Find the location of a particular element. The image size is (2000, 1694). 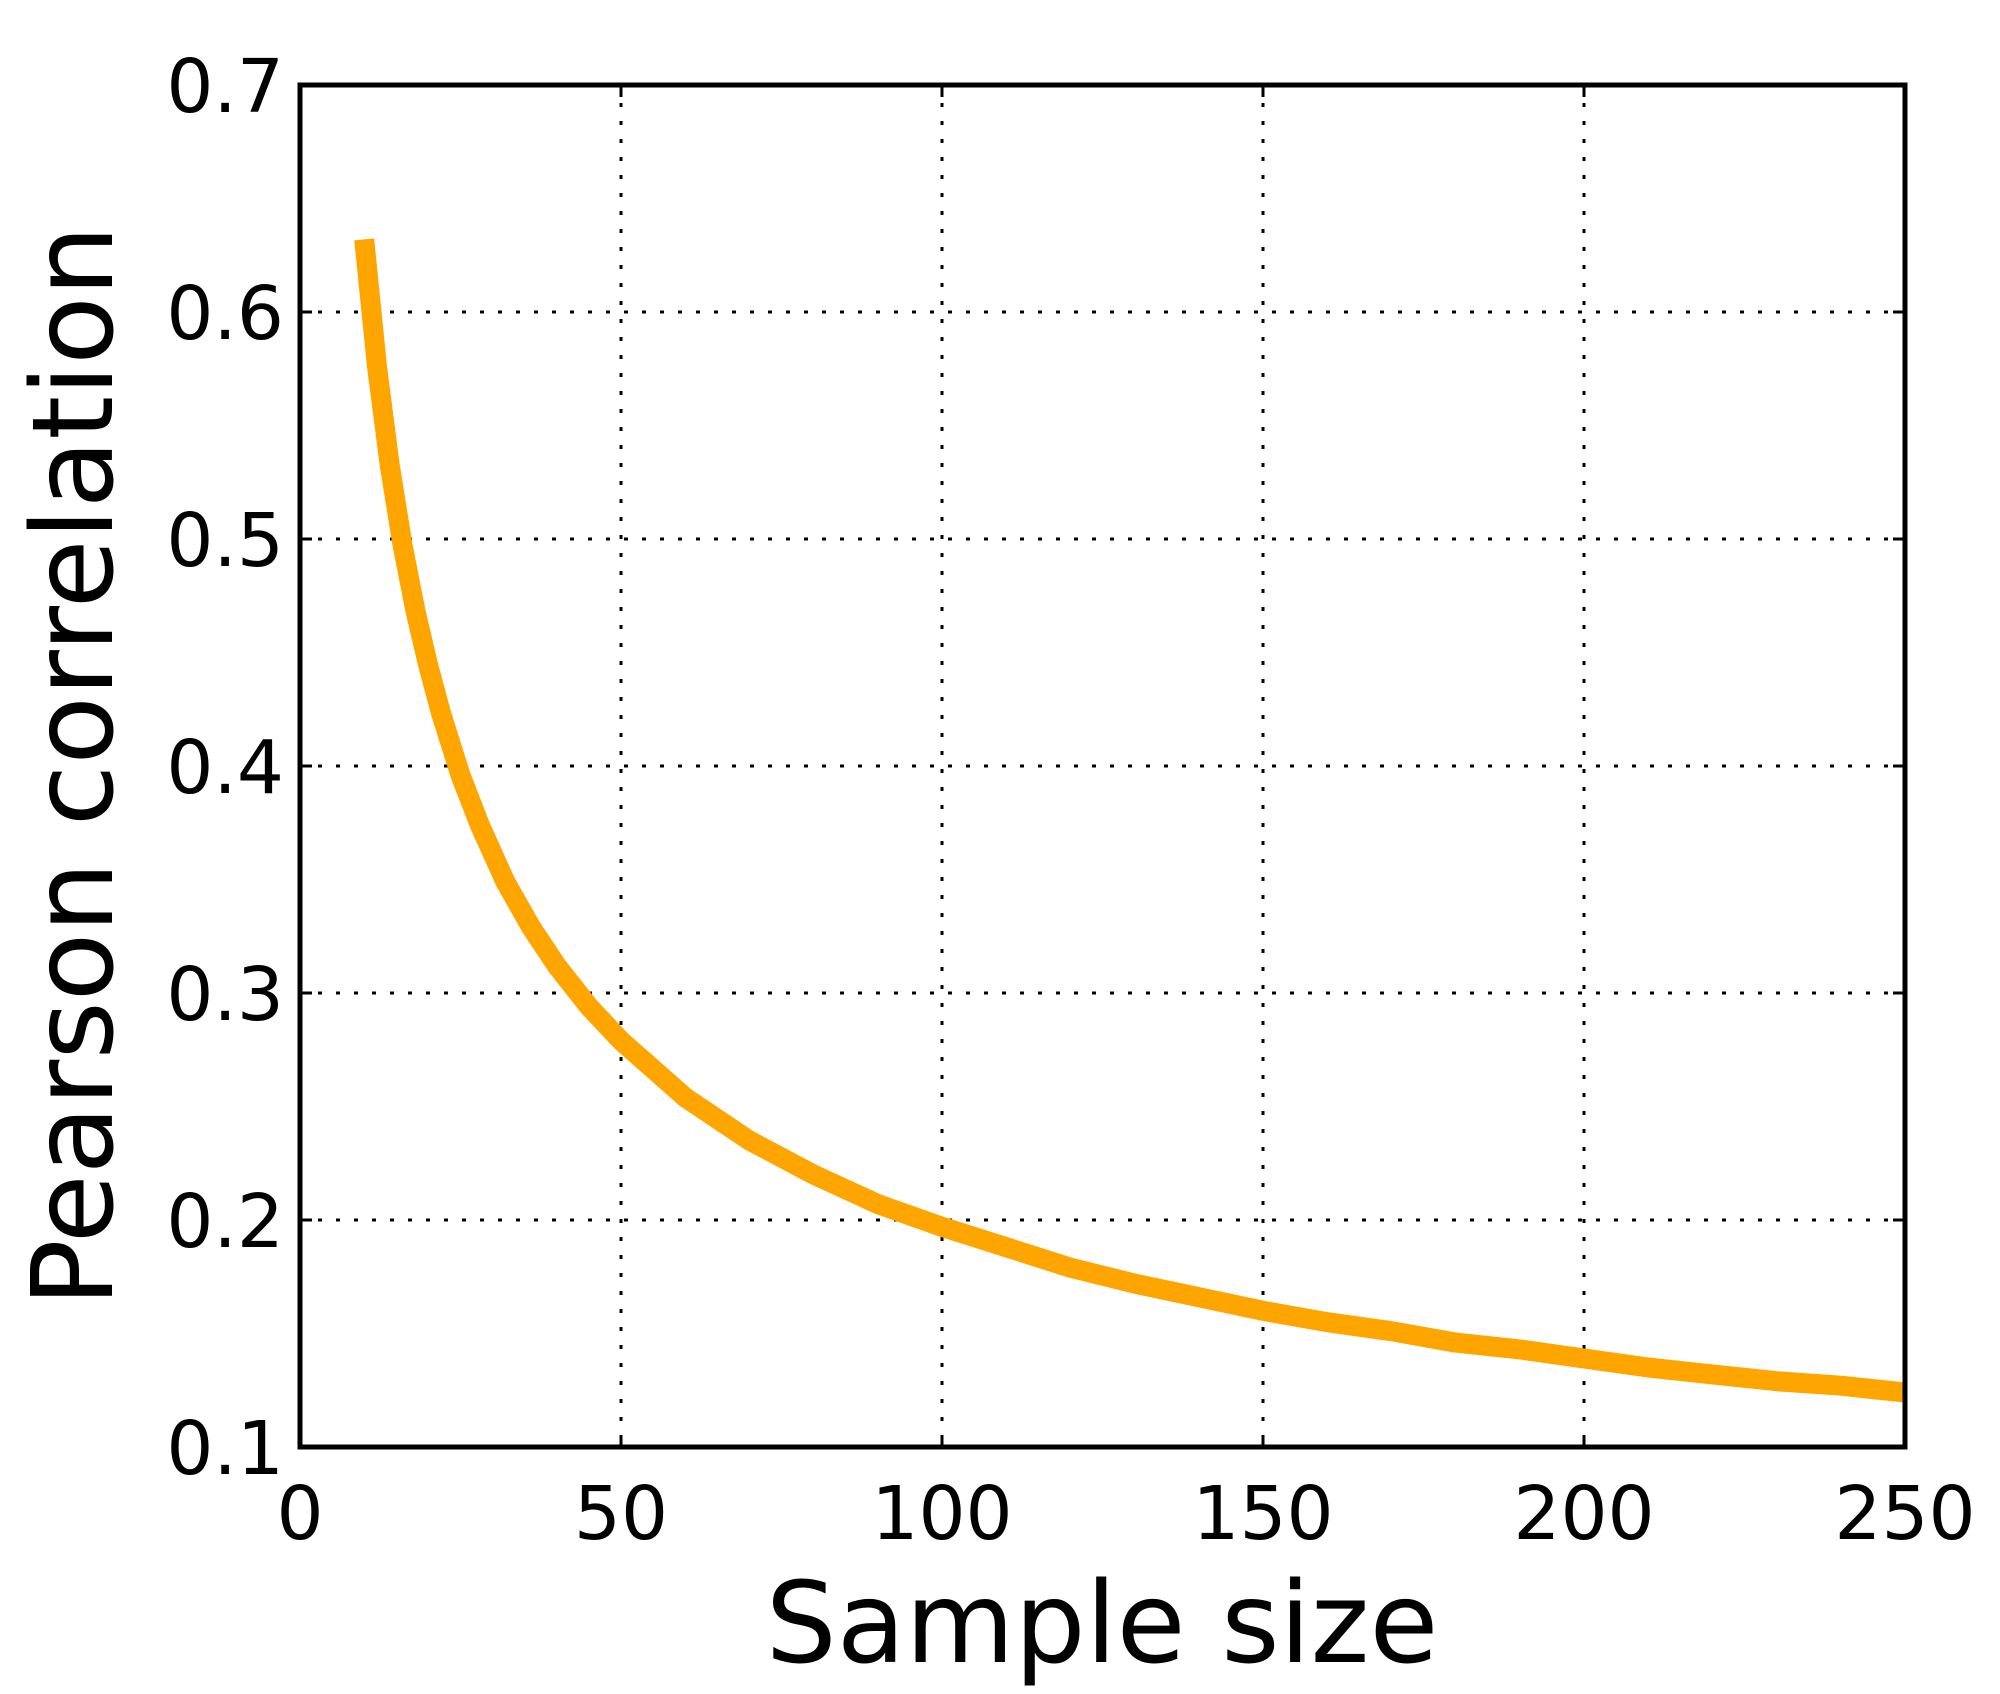

y-tick-label: 0.7 is located at coordinates (225, 87).